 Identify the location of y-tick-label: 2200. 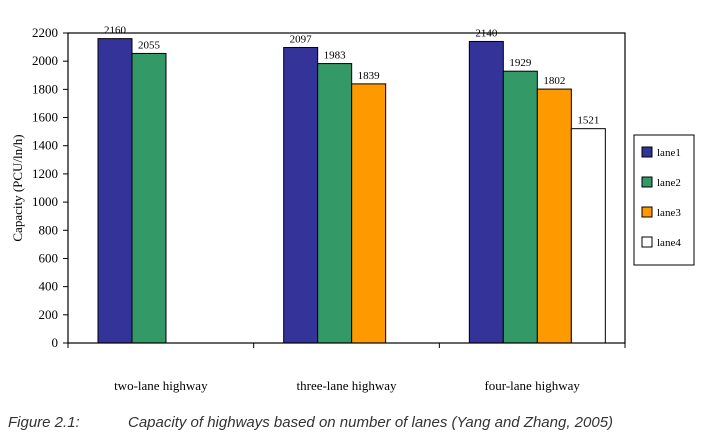
(45, 32).